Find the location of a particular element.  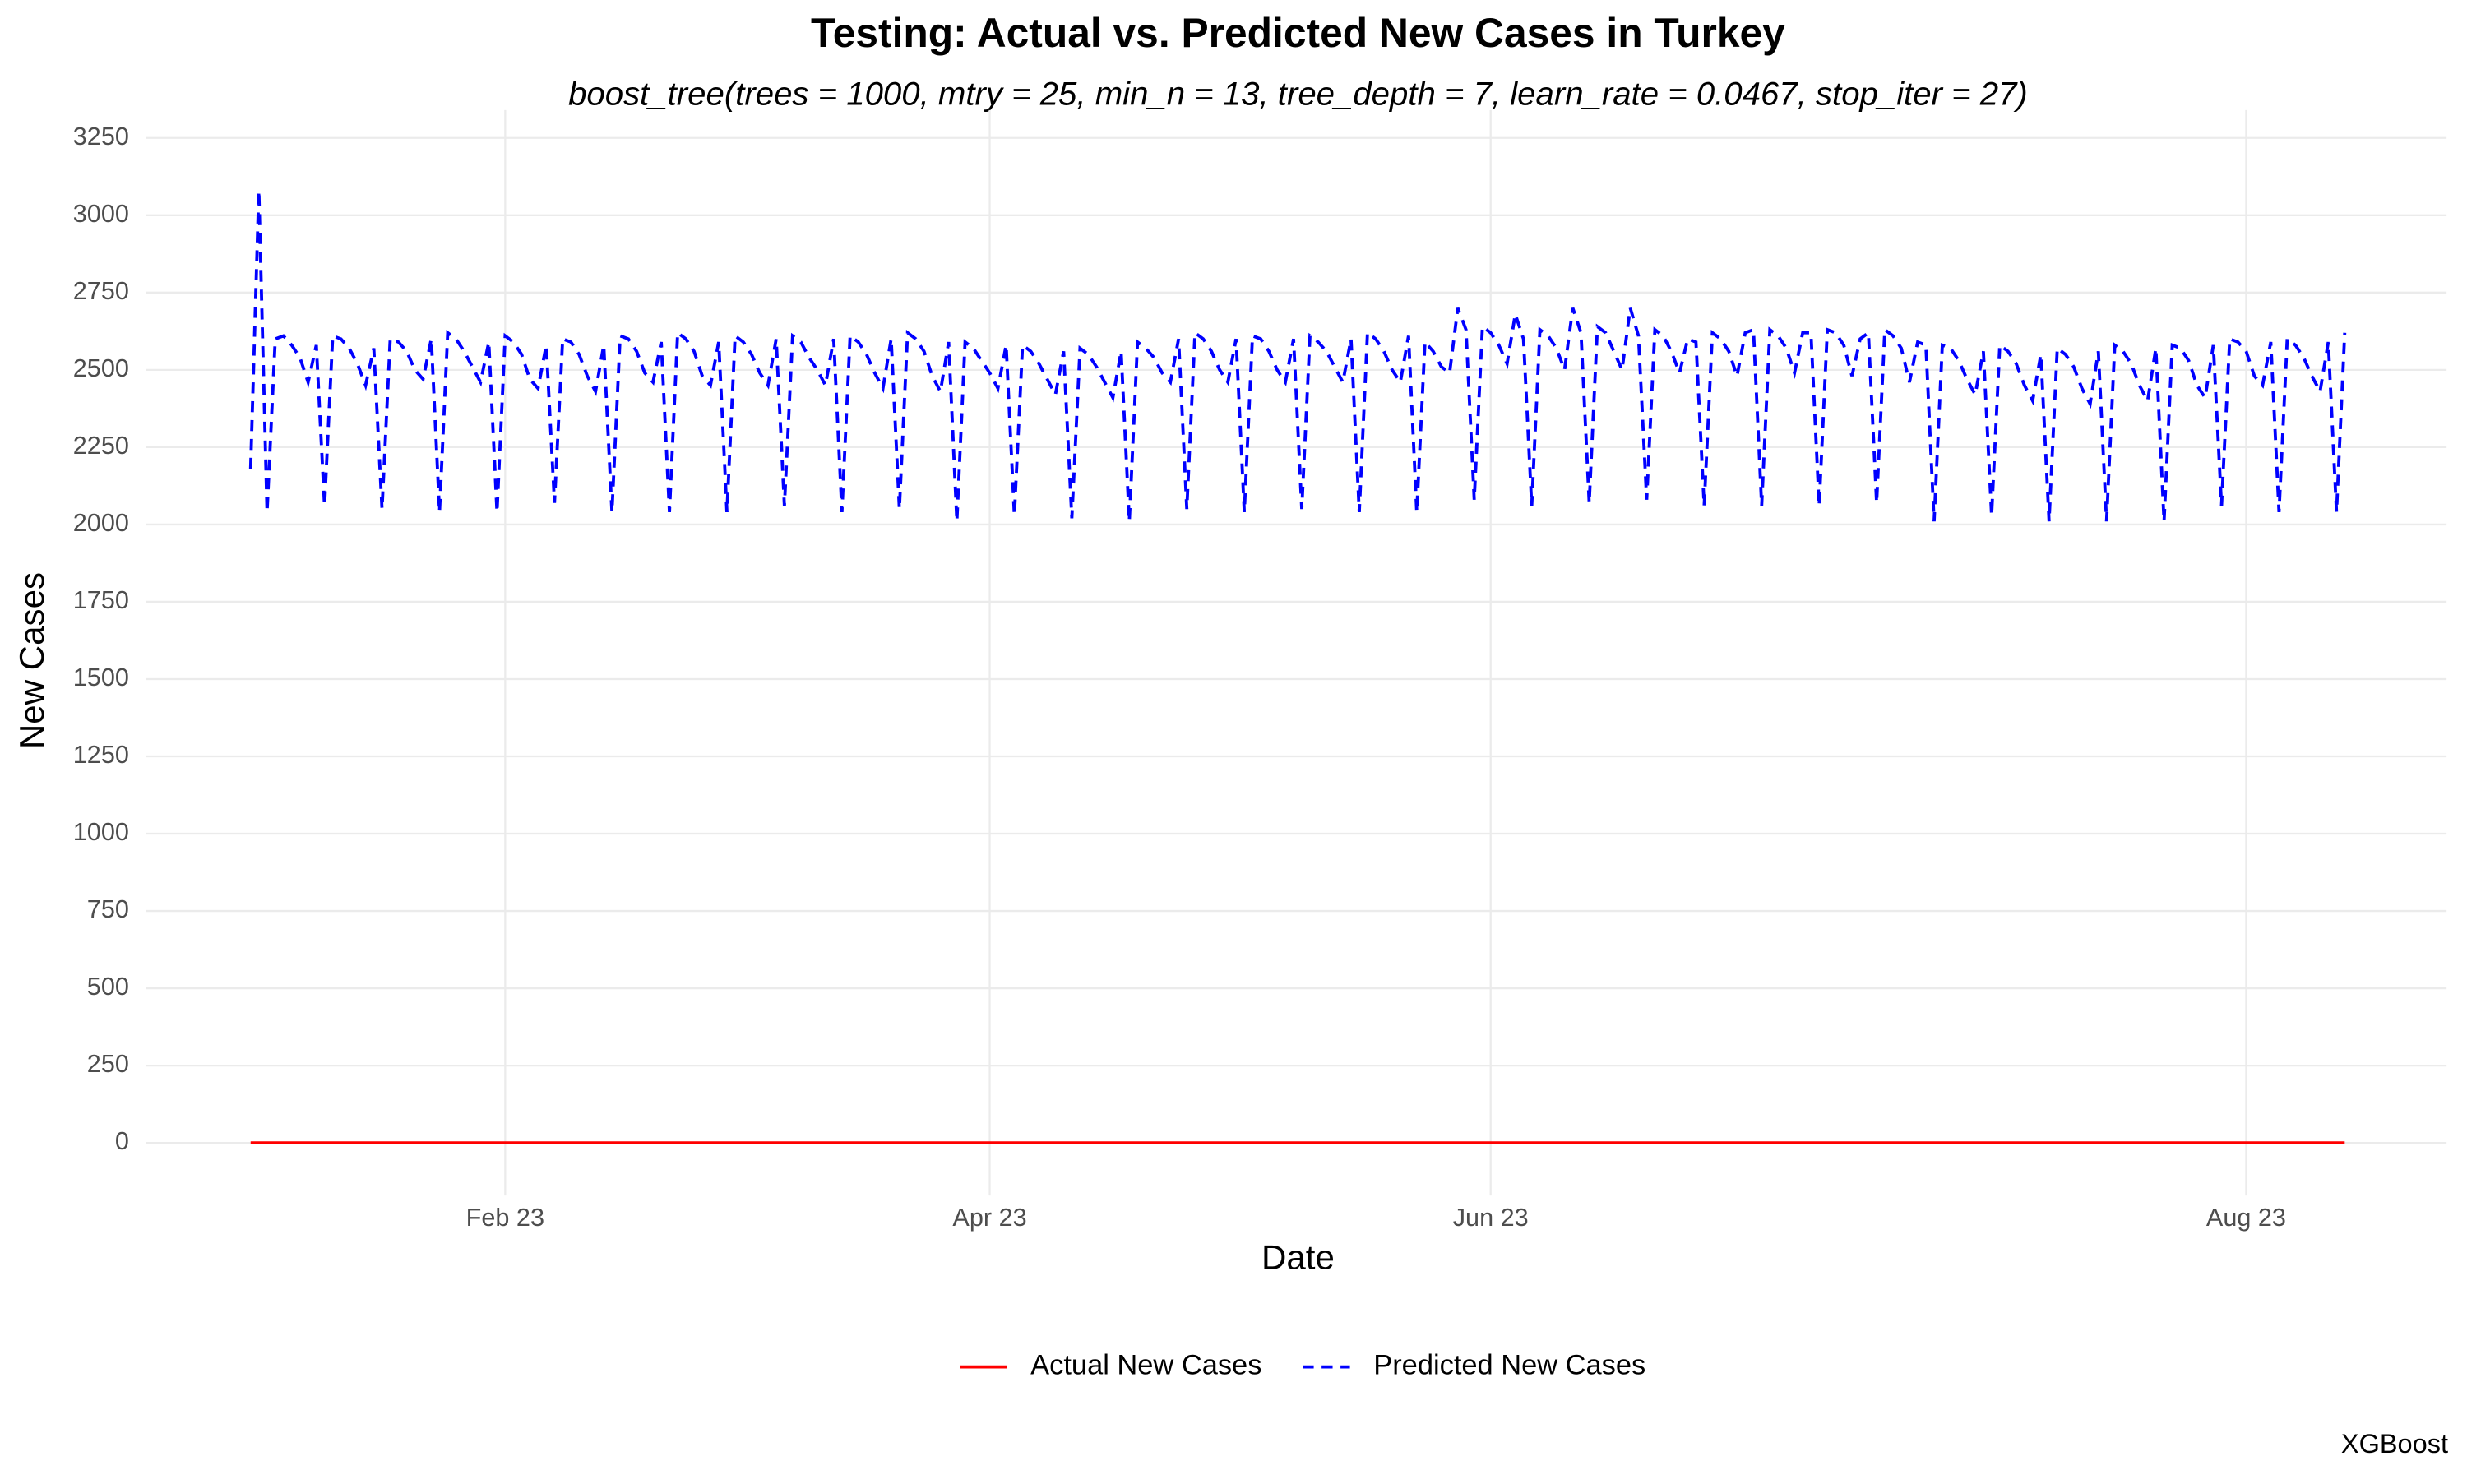

x-axis-label: Date is located at coordinates (1298, 1258).